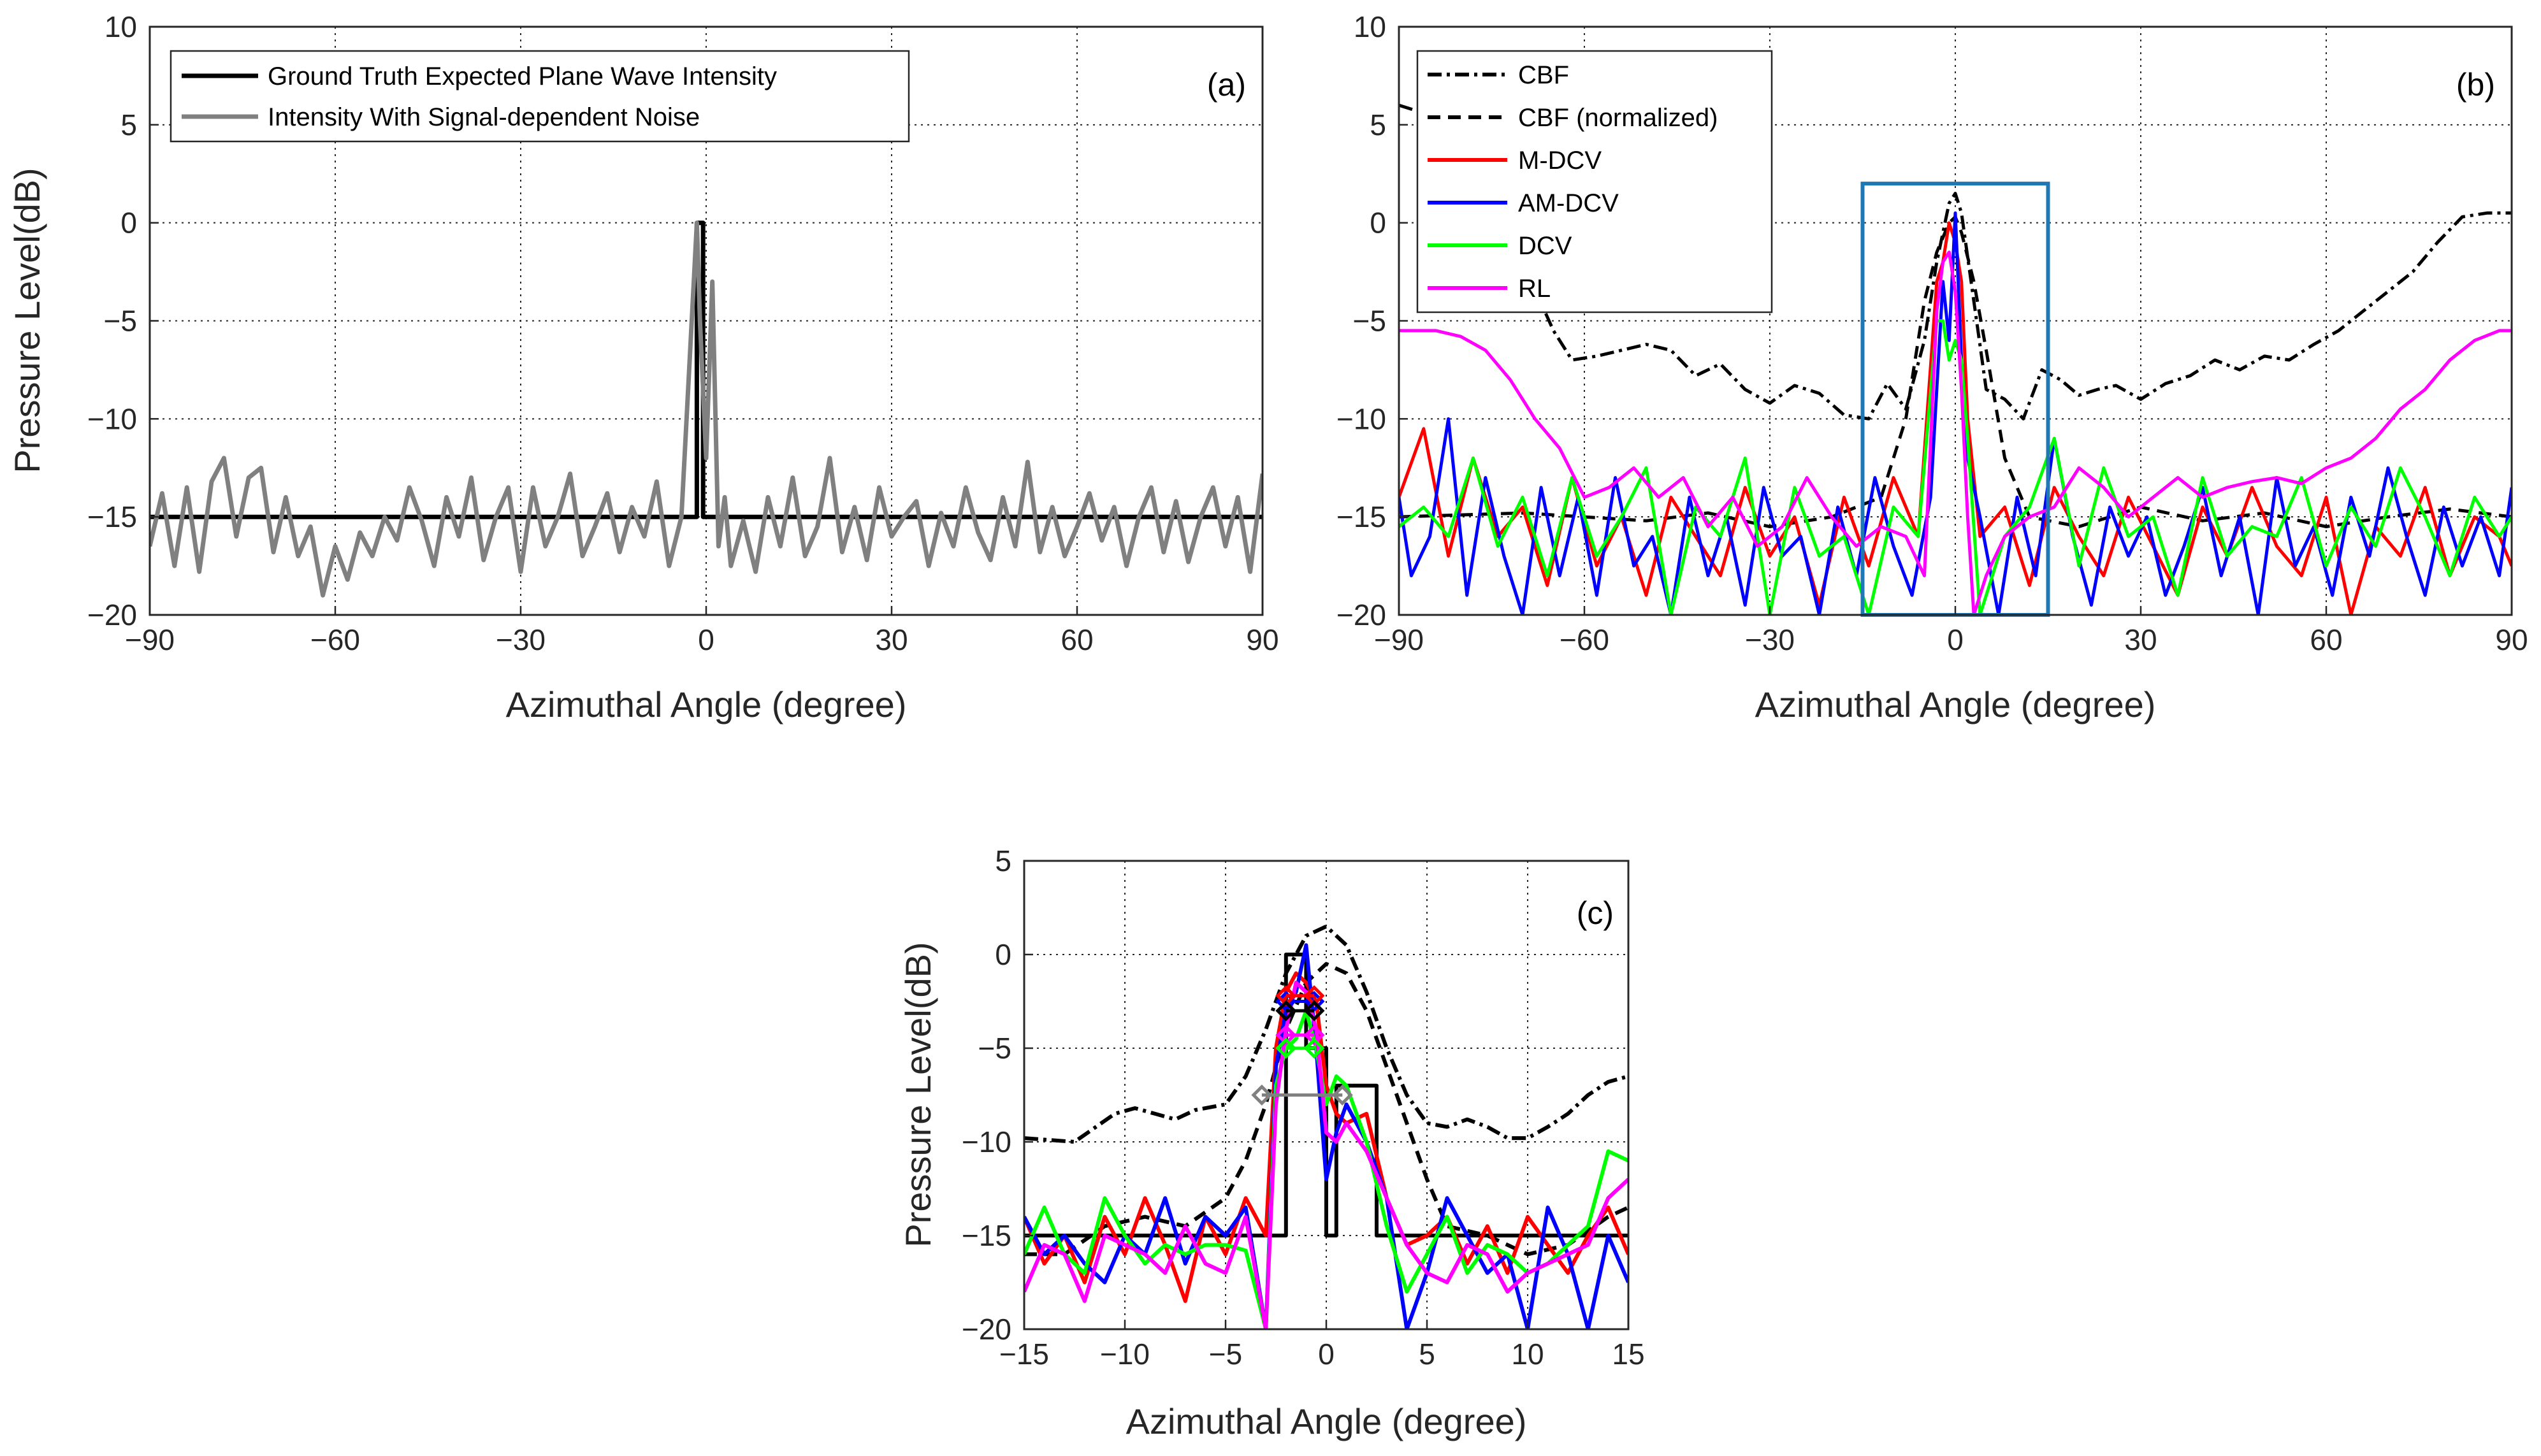  I want to click on legend-m-dcv: M-DCV, so click(1560, 161).